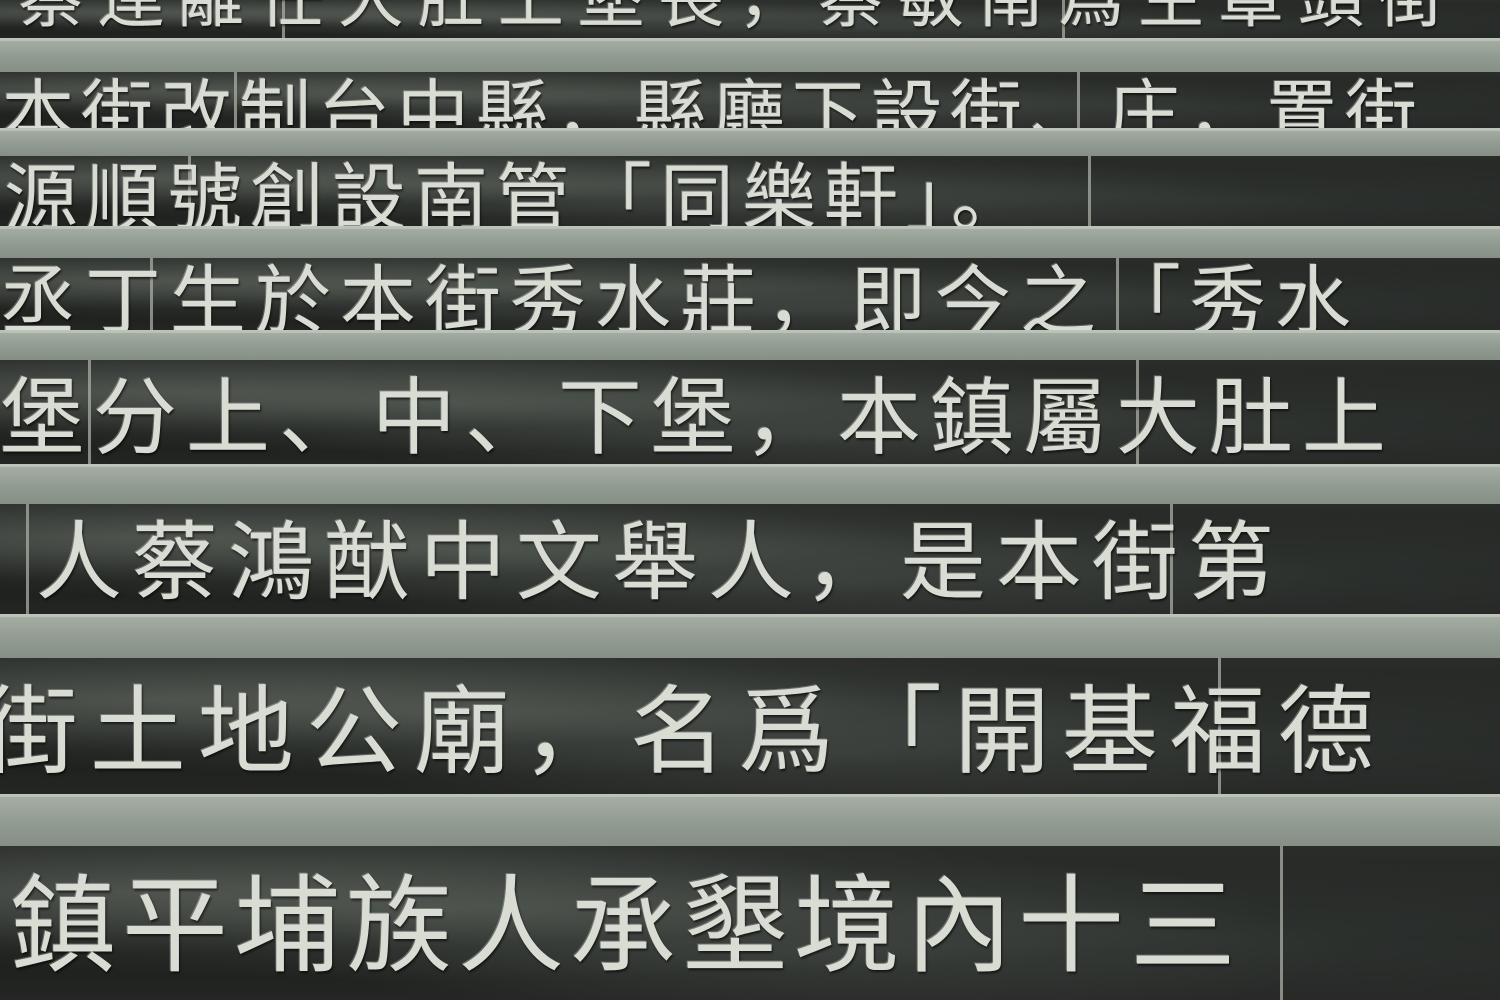 This screenshot has width=1500, height=1000. Describe the element at coordinates (693, 732) in the screenshot. I see `inscription-text-7: 街土地公廟，名爲「開基福德` at that location.